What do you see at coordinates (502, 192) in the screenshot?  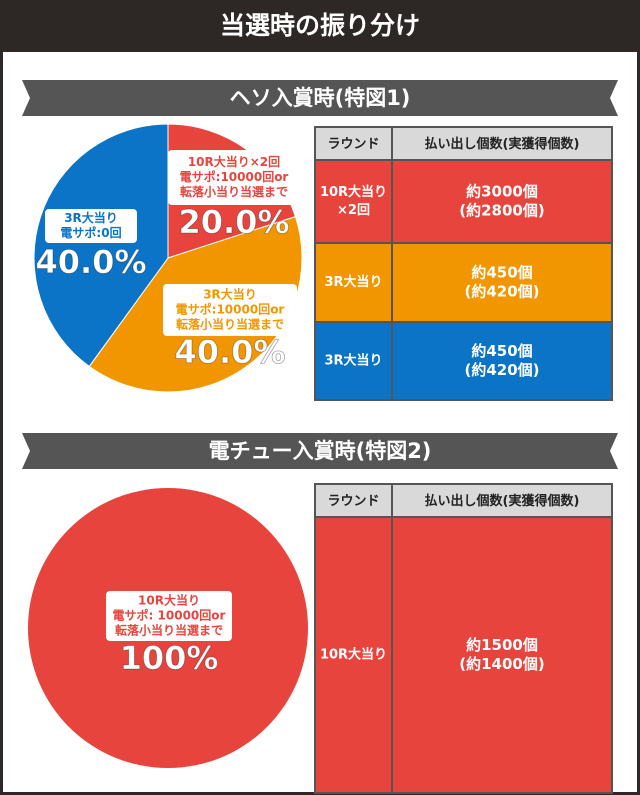 I see `payout-cell: 約3000個` at bounding box center [502, 192].